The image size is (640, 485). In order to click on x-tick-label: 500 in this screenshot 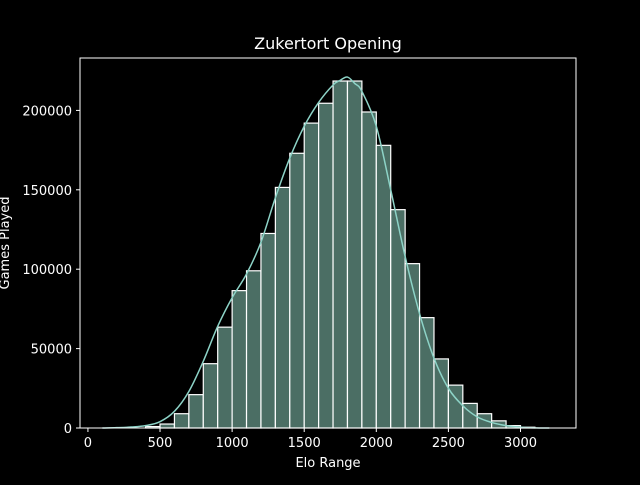, I will do `click(160, 443)`.